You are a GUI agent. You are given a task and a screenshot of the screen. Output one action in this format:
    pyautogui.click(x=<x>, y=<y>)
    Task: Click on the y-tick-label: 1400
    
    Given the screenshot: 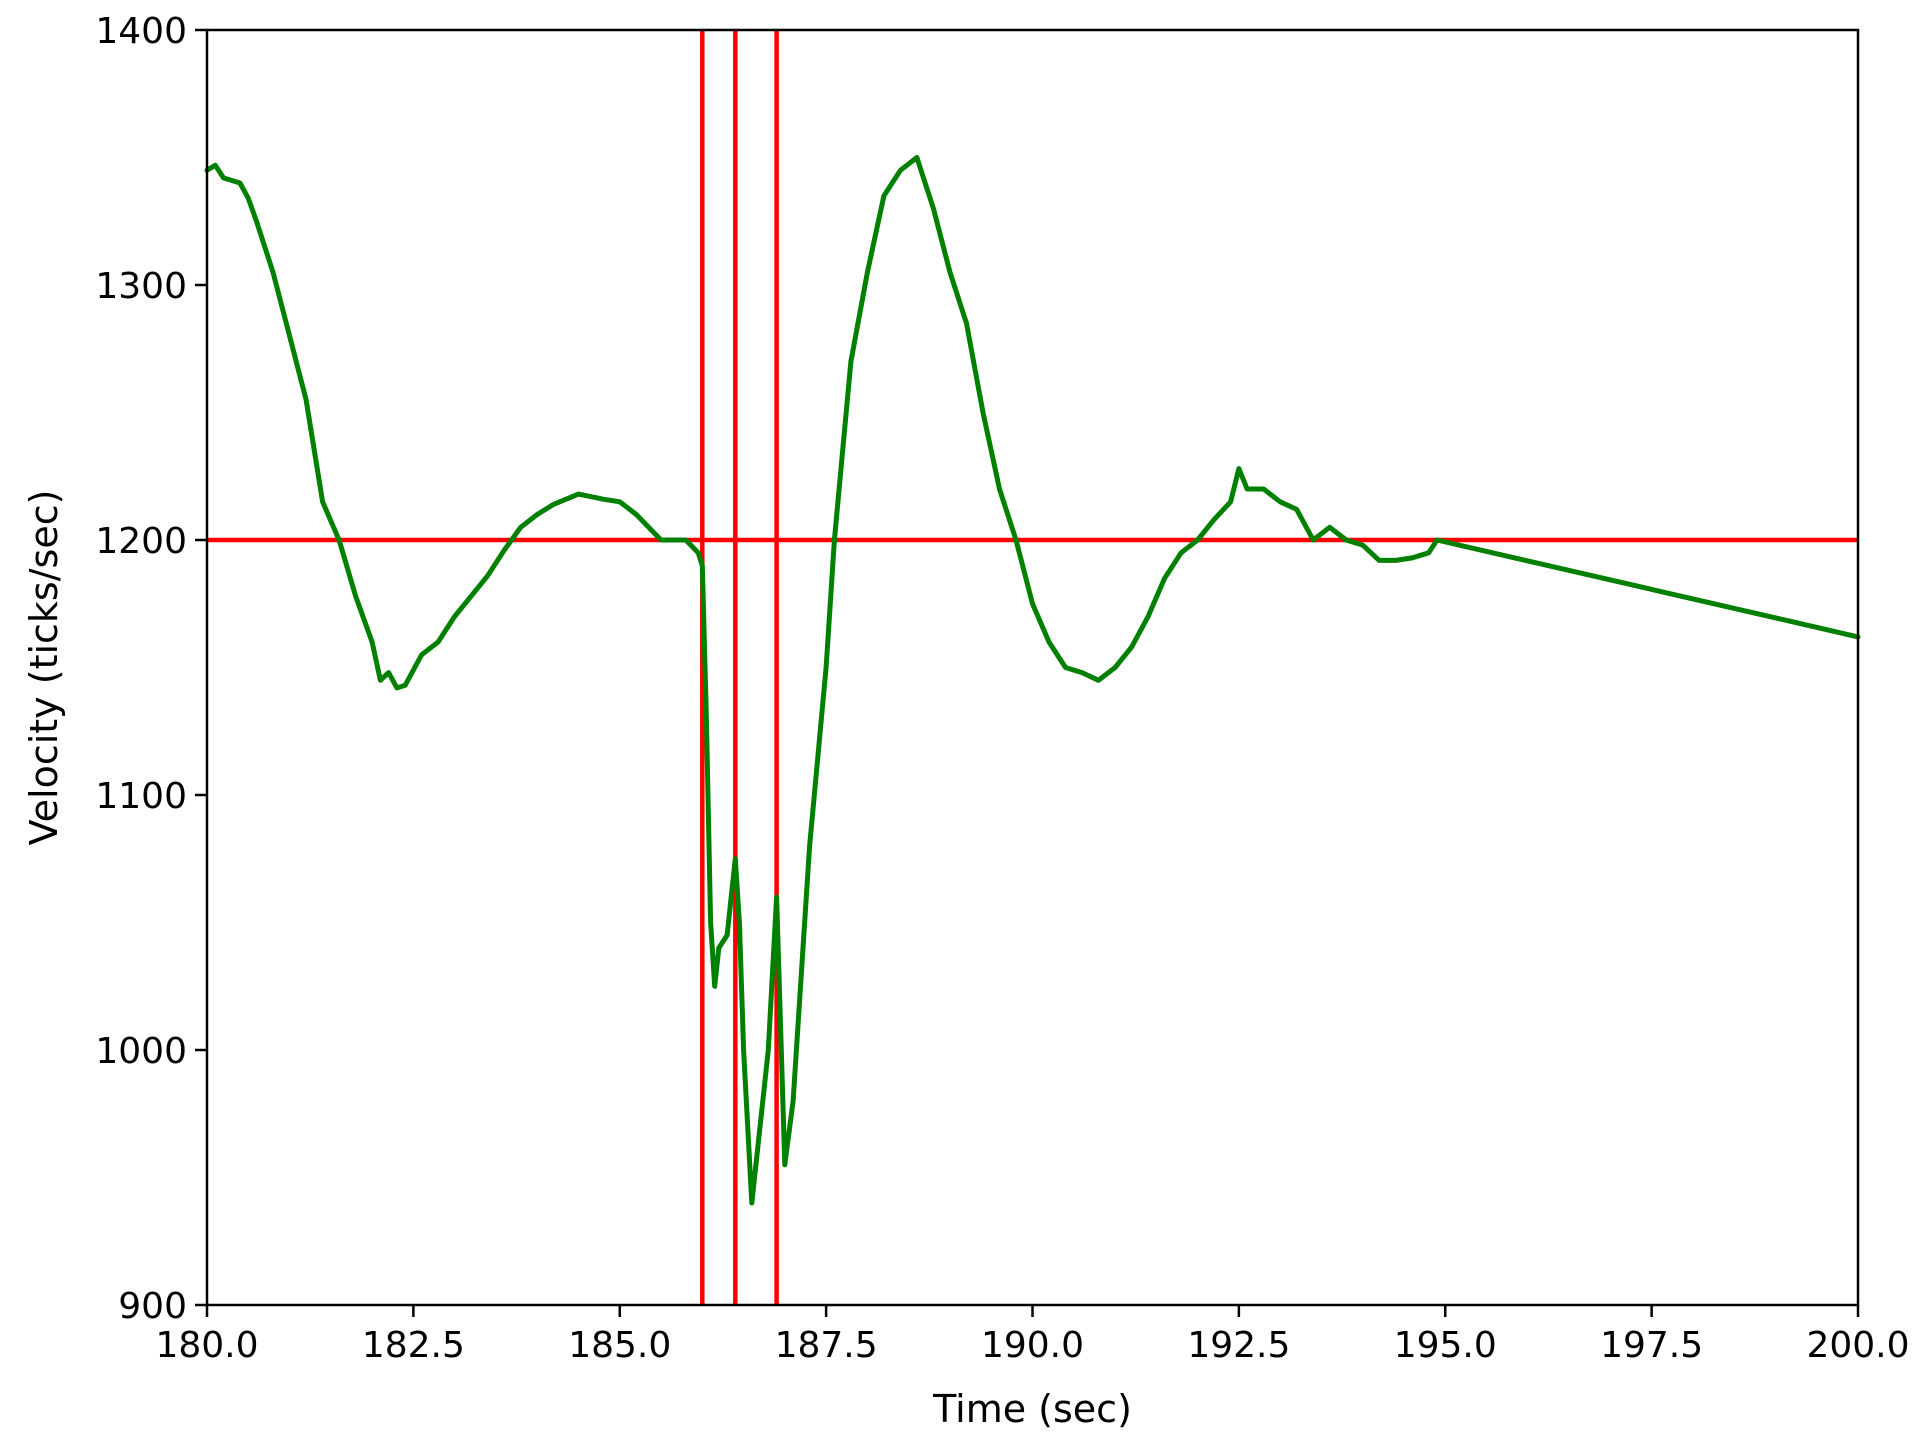 What is the action you would take?
    pyautogui.click(x=141, y=31)
    